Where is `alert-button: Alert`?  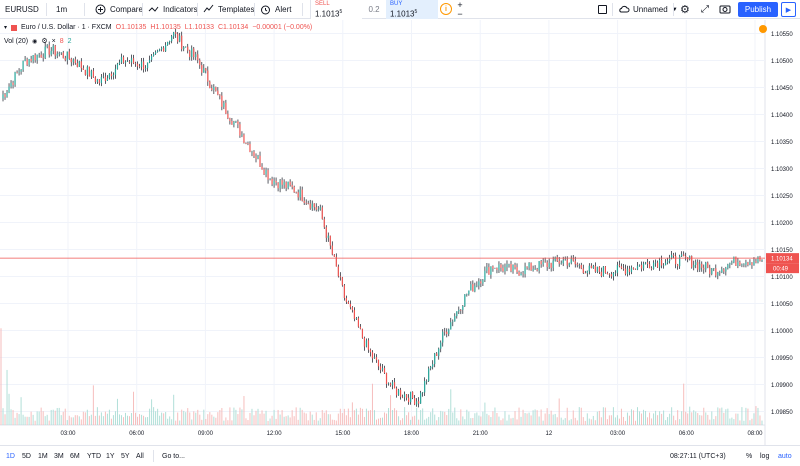
alert-button: Alert is located at coordinates (275, 9).